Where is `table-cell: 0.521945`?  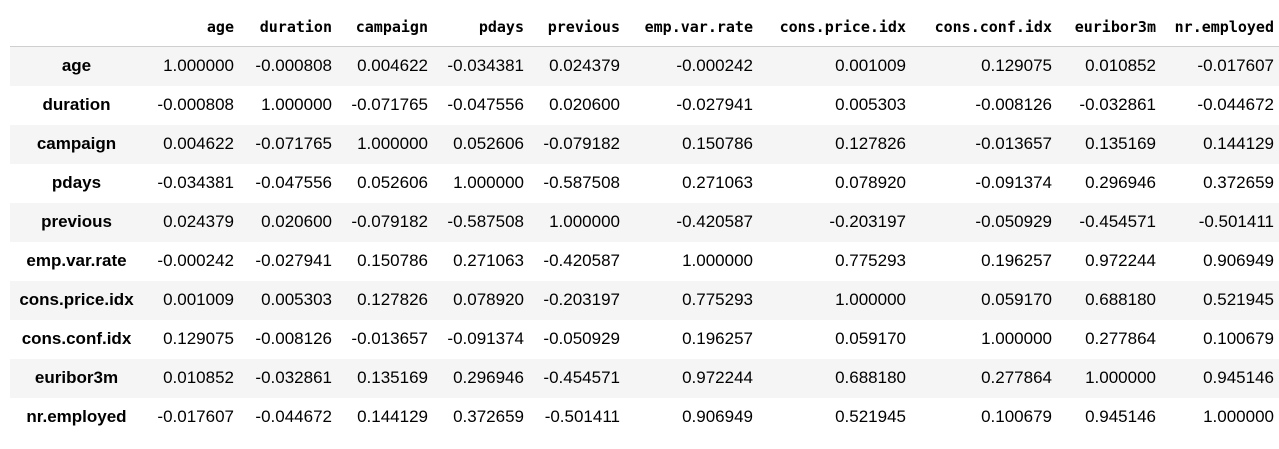
table-cell: 0.521945 is located at coordinates (870, 416).